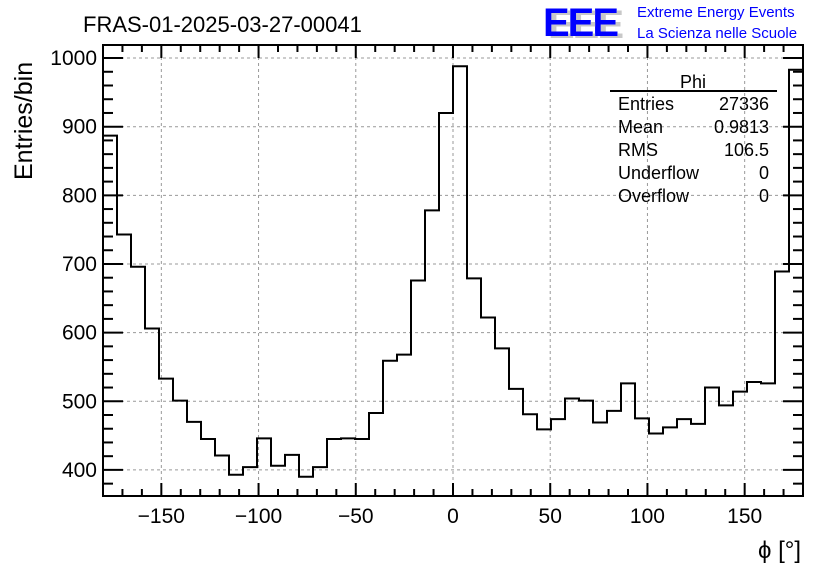  I want to click on logo-line1: Extreme Energy Events, so click(716, 12).